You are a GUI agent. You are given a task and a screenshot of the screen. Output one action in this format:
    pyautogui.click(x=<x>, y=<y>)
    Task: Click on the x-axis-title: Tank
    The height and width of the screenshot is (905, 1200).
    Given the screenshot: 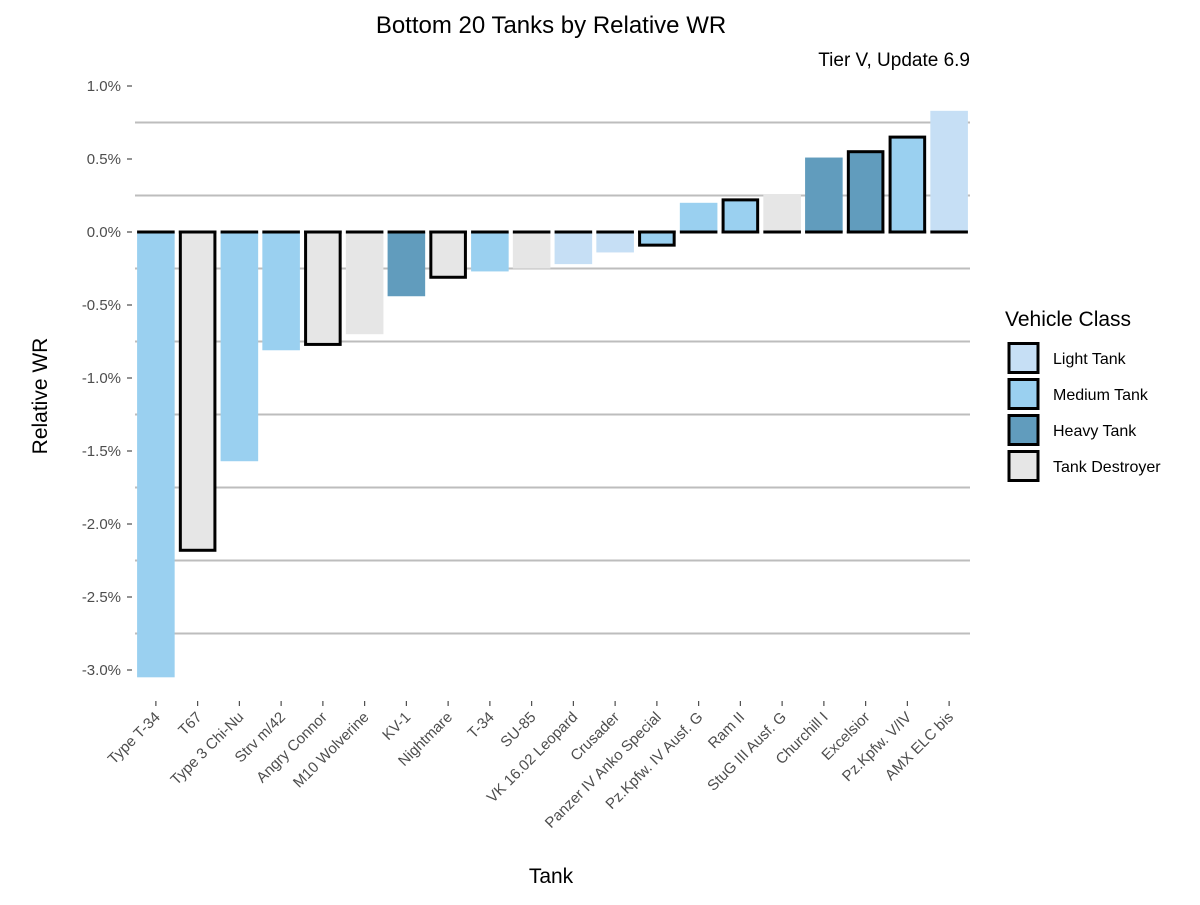 What is the action you would take?
    pyautogui.click(x=551, y=876)
    